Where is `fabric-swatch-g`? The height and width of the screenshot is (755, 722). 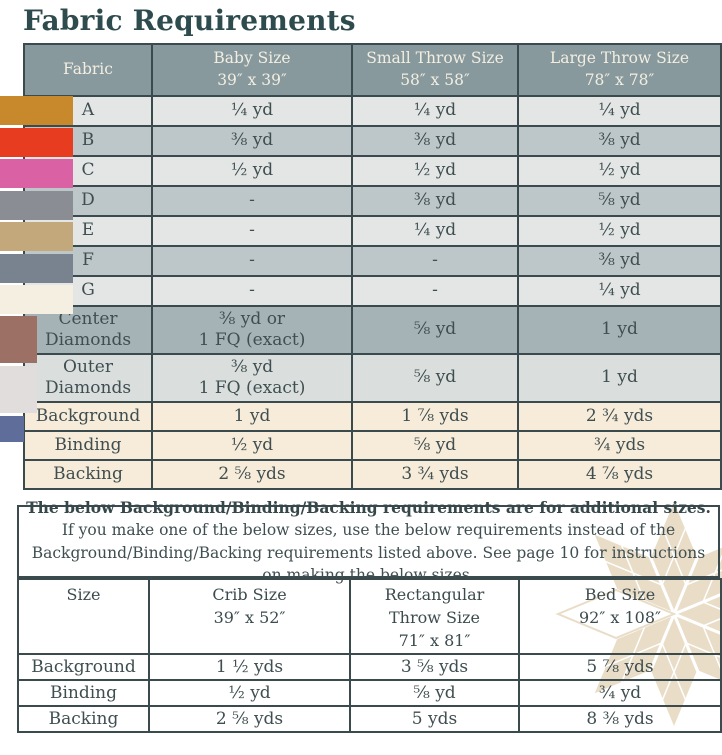 fabric-swatch-g is located at coordinates (36, 299).